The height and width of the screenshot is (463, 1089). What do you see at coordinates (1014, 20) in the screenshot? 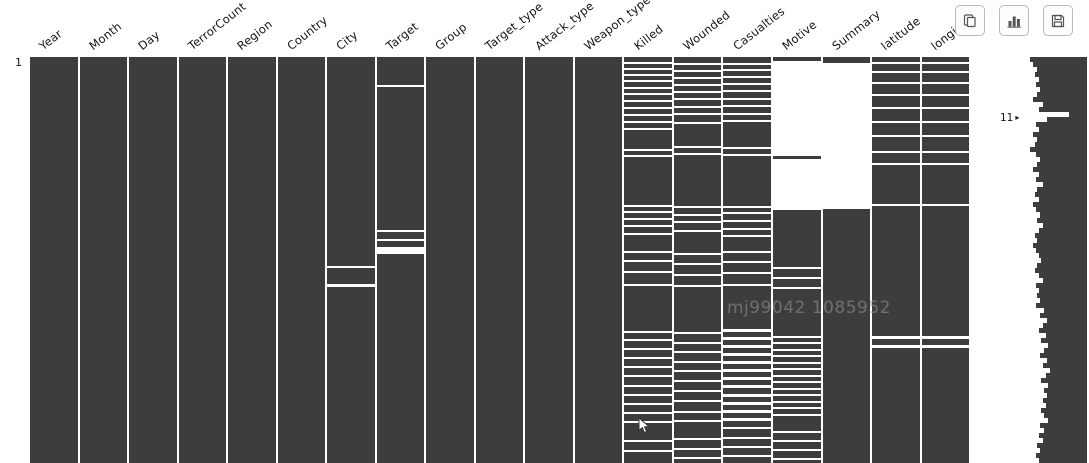
I see `chart-button` at bounding box center [1014, 20].